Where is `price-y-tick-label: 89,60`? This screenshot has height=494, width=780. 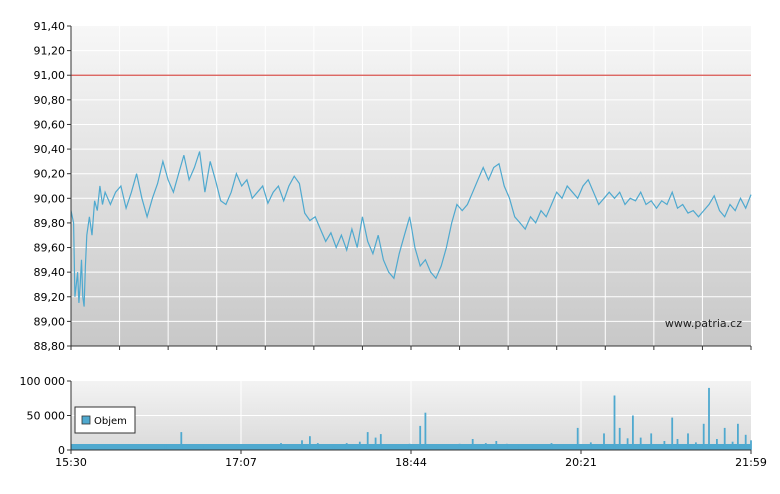 price-y-tick-label: 89,60 is located at coordinates (50, 248).